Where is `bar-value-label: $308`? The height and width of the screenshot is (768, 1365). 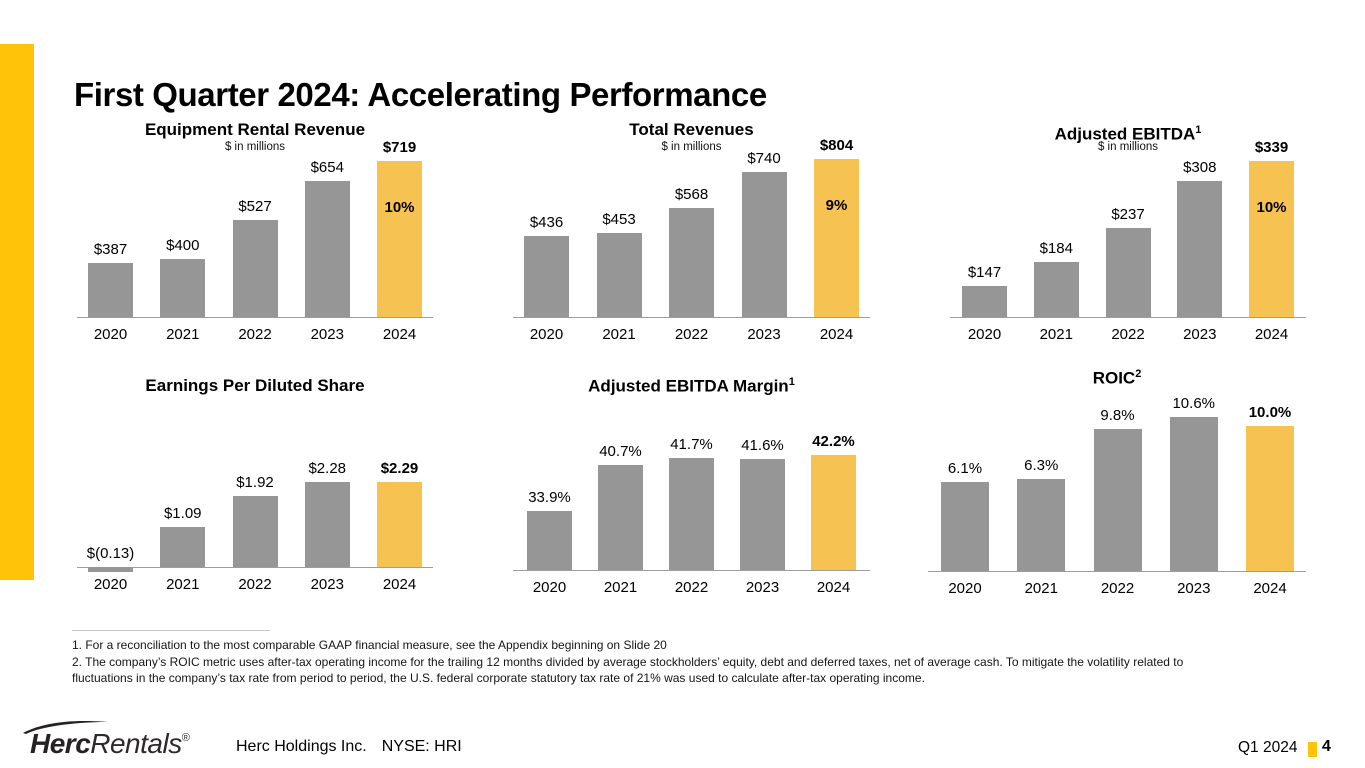 bar-value-label: $308 is located at coordinates (1200, 167).